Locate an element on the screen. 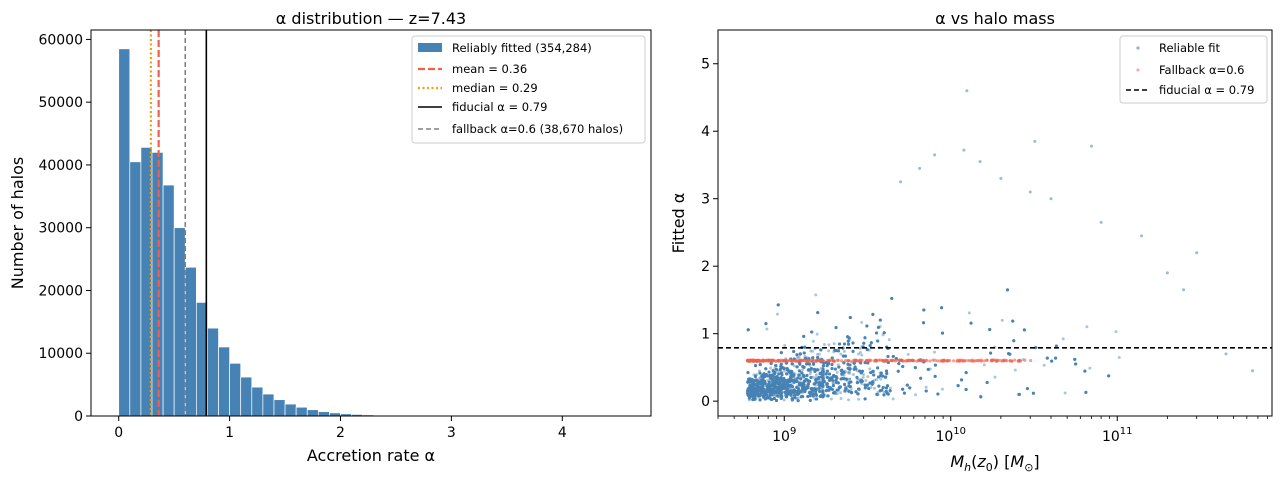 The width and height of the screenshot is (1280, 480). histogram-x-tick-label: 3 is located at coordinates (451, 433).